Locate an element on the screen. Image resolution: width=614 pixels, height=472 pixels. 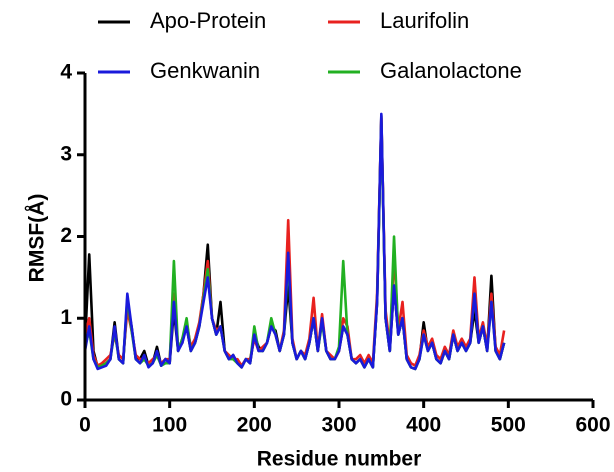
x-tick-label: 500 is located at coordinates (508, 425).